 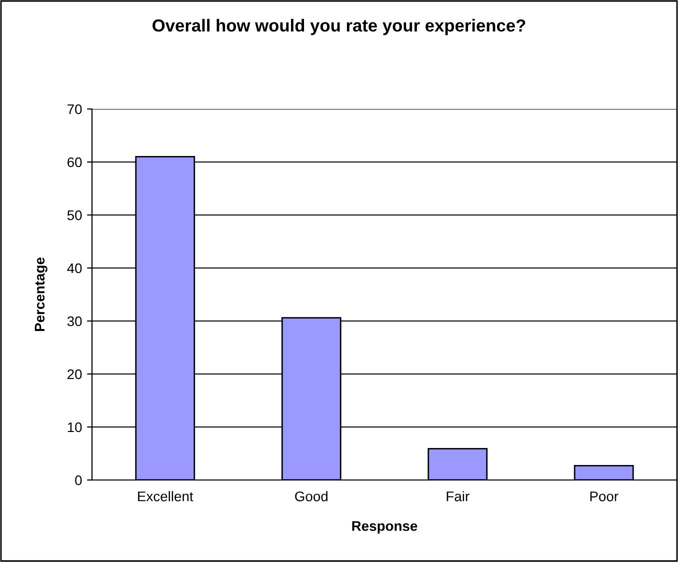 What do you see at coordinates (74, 268) in the screenshot?
I see `y-tick-label: 40` at bounding box center [74, 268].